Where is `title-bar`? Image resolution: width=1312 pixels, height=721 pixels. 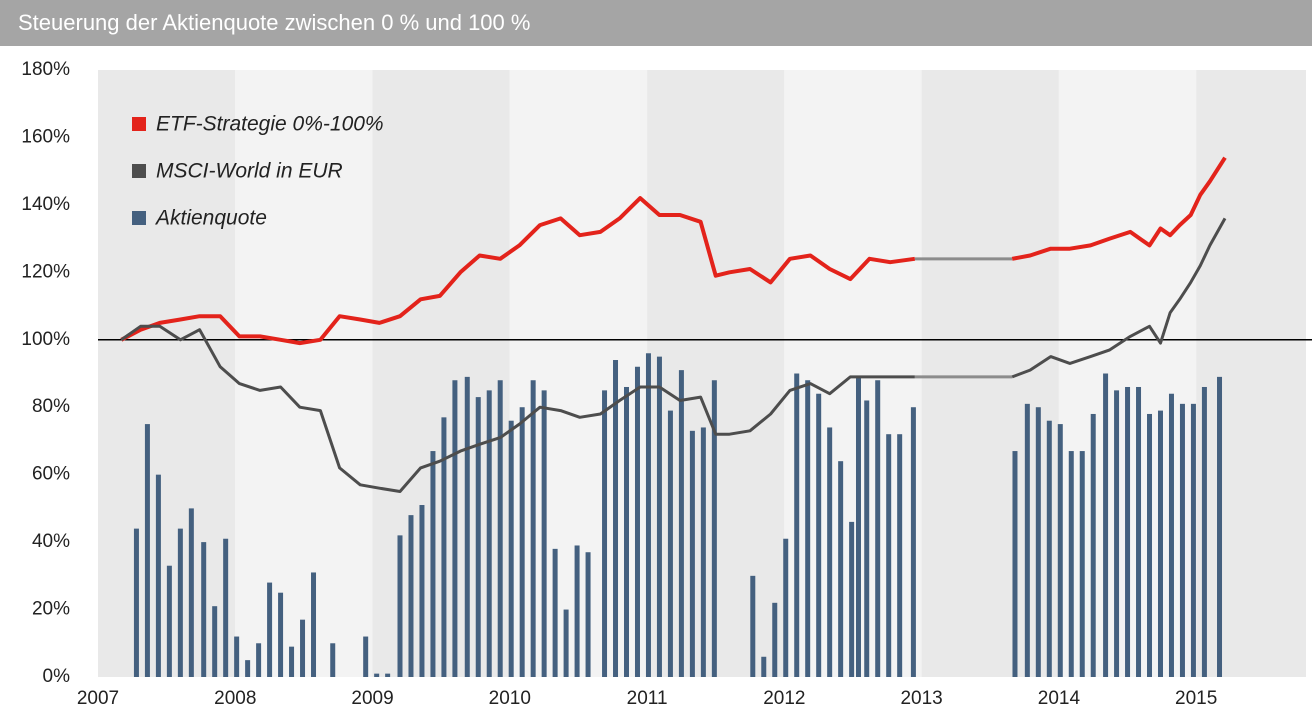
title-bar is located at coordinates (656, 23).